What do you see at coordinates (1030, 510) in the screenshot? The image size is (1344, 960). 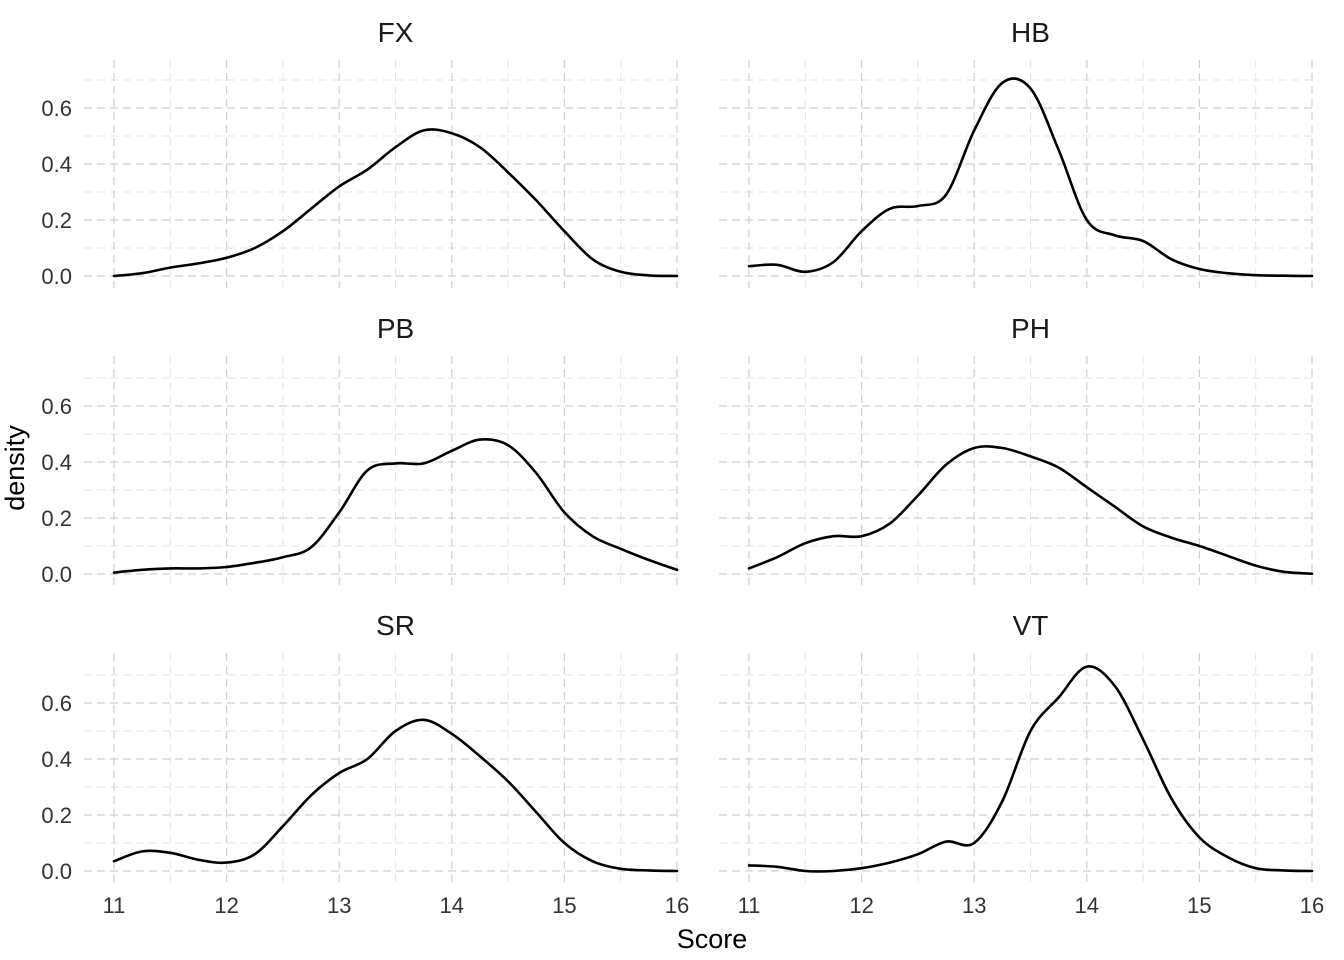 I see `density-line-ph` at bounding box center [1030, 510].